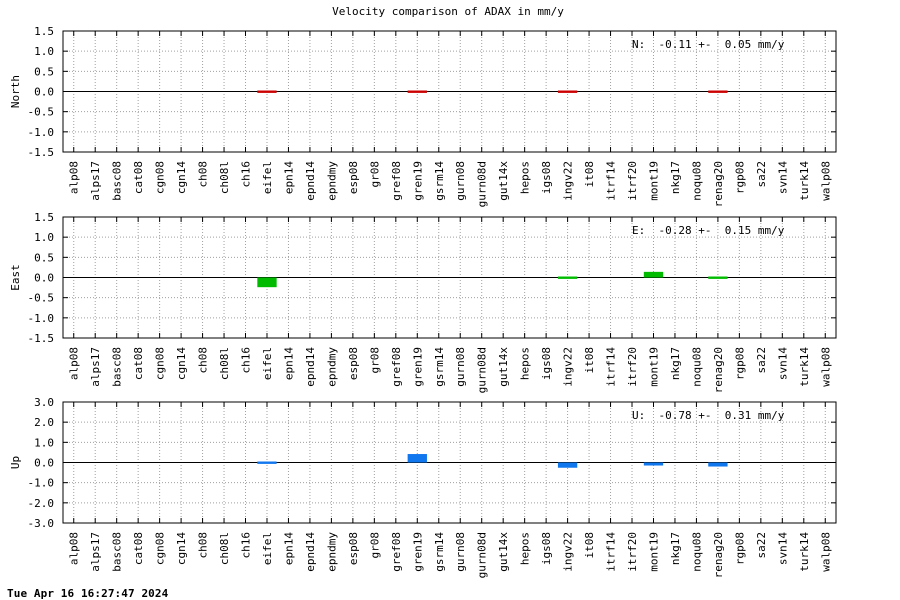 This screenshot has height=600, width=900. Describe the element at coordinates (44, 71) in the screenshot. I see `y-tick-label: 0.5` at that location.